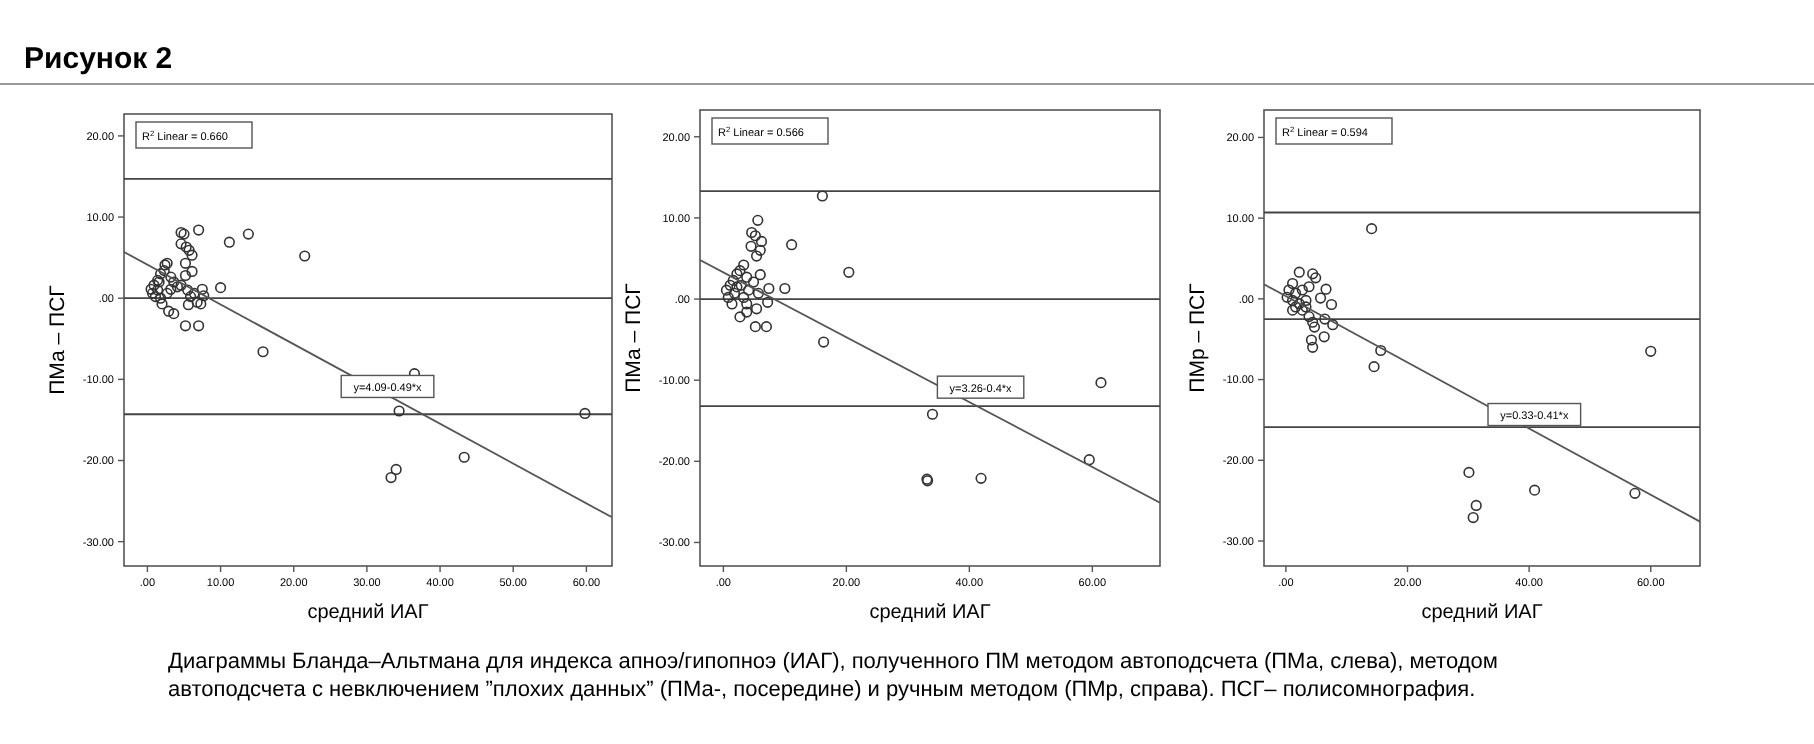 Image resolution: width=1814 pixels, height=744 pixels. I want to click on y-axis-title: ПМа – ПСГ, so click(634, 337).